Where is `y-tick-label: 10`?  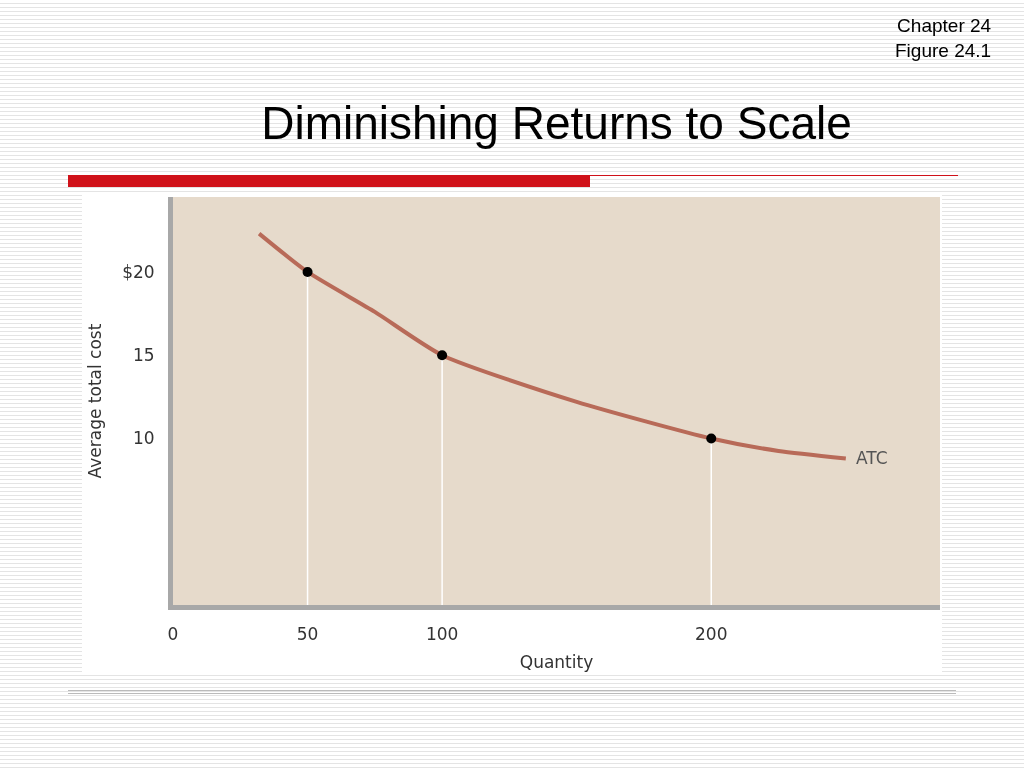 y-tick-label: 10 is located at coordinates (143, 438).